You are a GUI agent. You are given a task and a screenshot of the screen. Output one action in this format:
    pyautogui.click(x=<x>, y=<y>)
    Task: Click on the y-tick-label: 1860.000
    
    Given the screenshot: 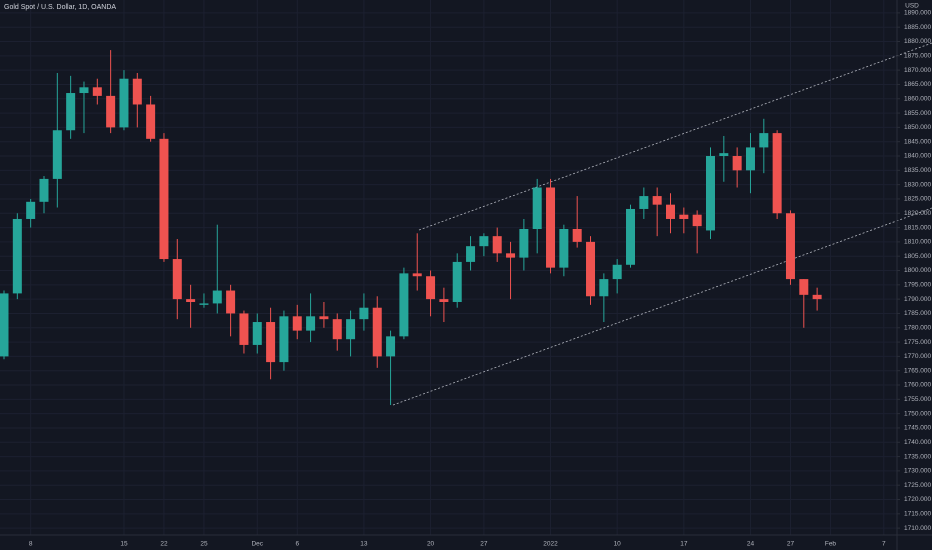 What is the action you would take?
    pyautogui.click(x=917, y=98)
    